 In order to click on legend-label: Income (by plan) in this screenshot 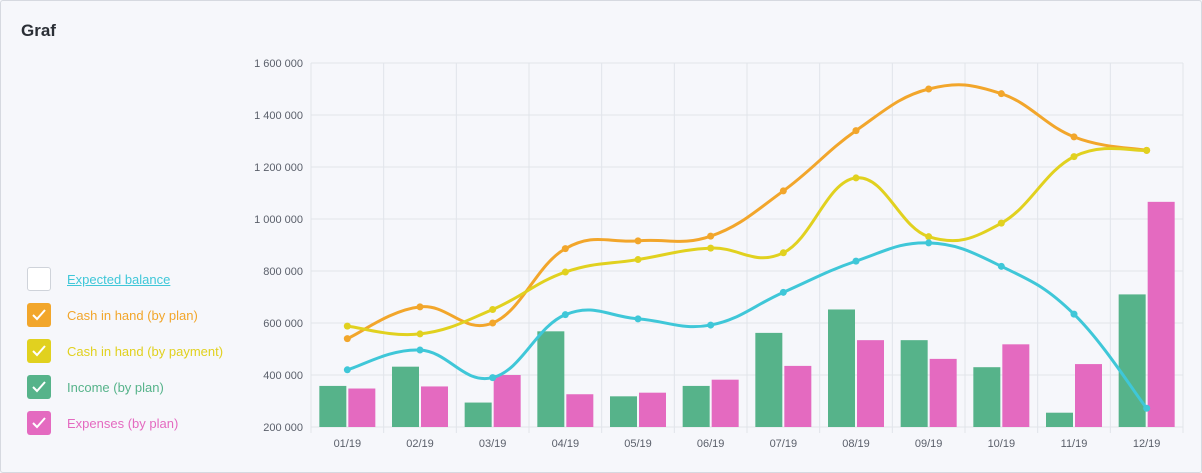, I will do `click(115, 387)`.